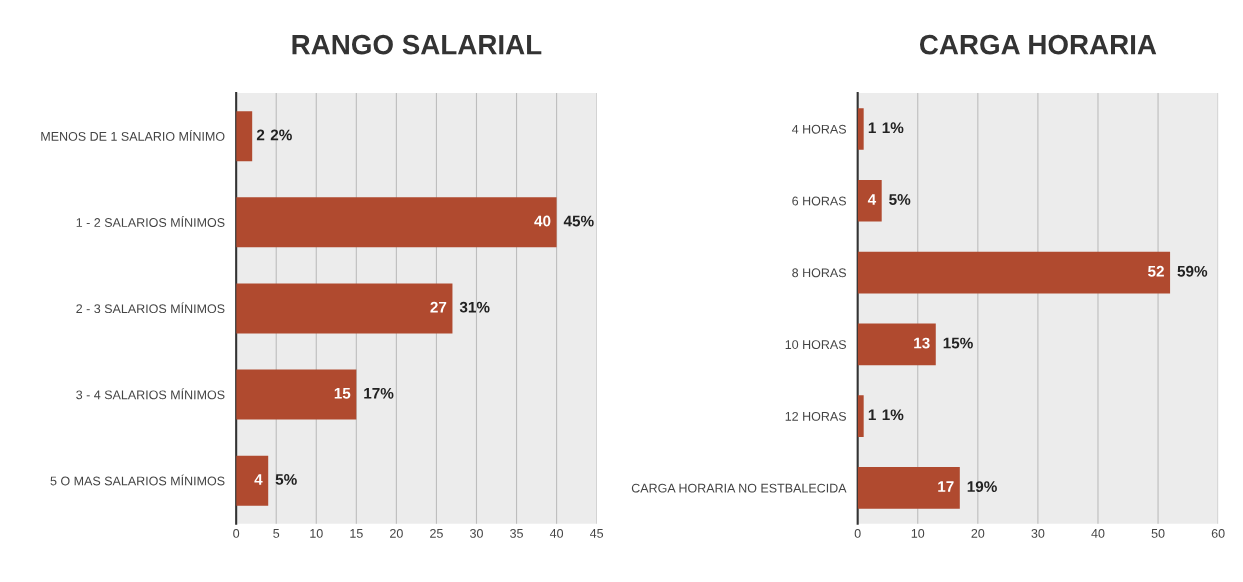 This screenshot has height=582, width=1243. Describe the element at coordinates (922, 343) in the screenshot. I see `data-label: 13` at that location.